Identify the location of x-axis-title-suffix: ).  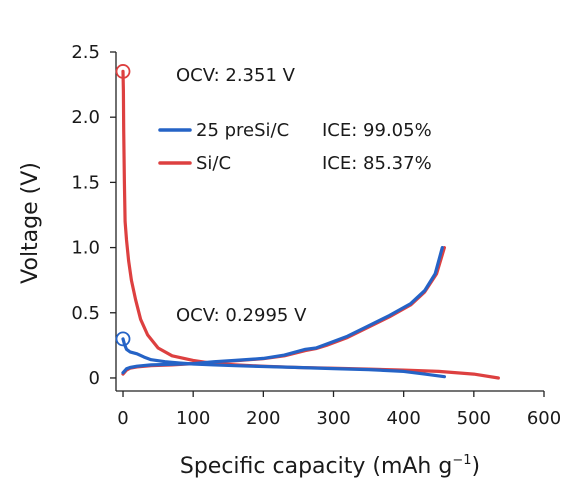
(476, 466).